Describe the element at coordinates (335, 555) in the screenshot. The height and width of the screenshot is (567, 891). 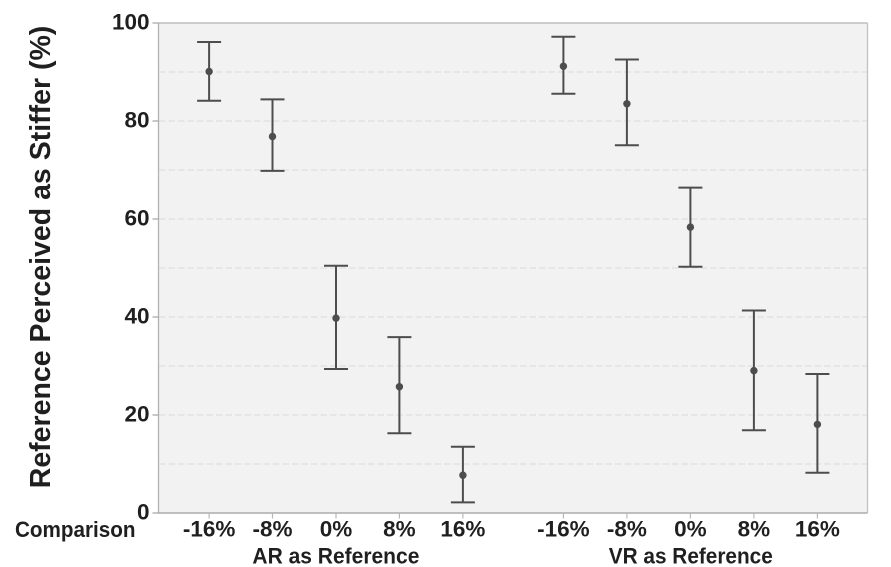
I see `svg-text: AR as Reference` at that location.